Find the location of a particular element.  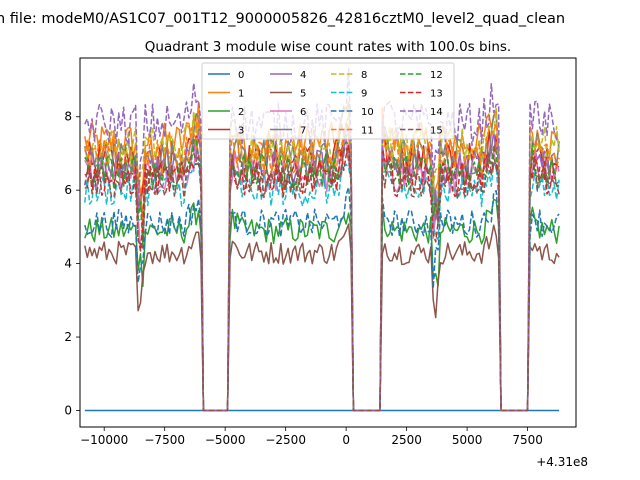

y-tick-label: 2 is located at coordinates (68, 337).